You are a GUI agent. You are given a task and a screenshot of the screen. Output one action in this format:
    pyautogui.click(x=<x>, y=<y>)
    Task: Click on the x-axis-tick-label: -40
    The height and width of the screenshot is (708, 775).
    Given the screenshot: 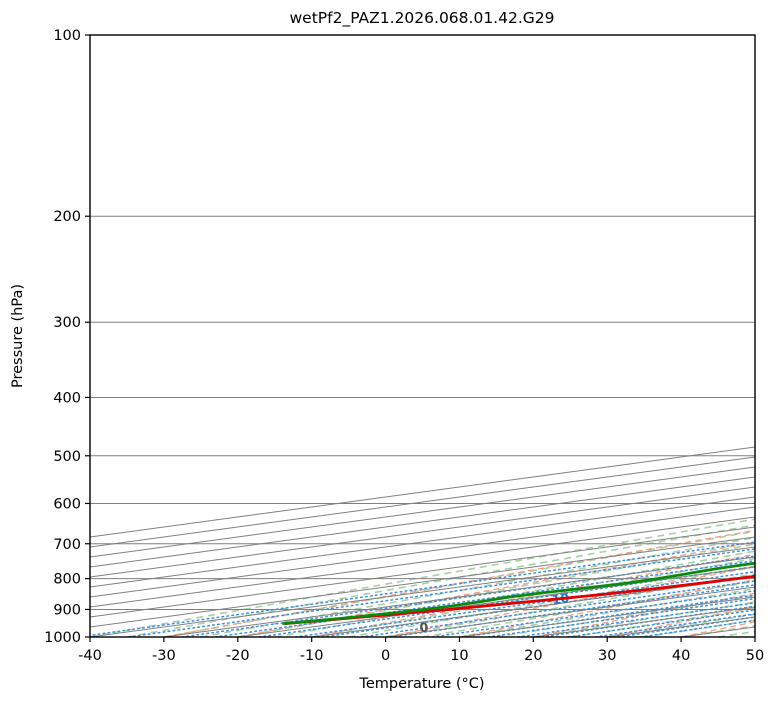 What is the action you would take?
    pyautogui.click(x=90, y=656)
    